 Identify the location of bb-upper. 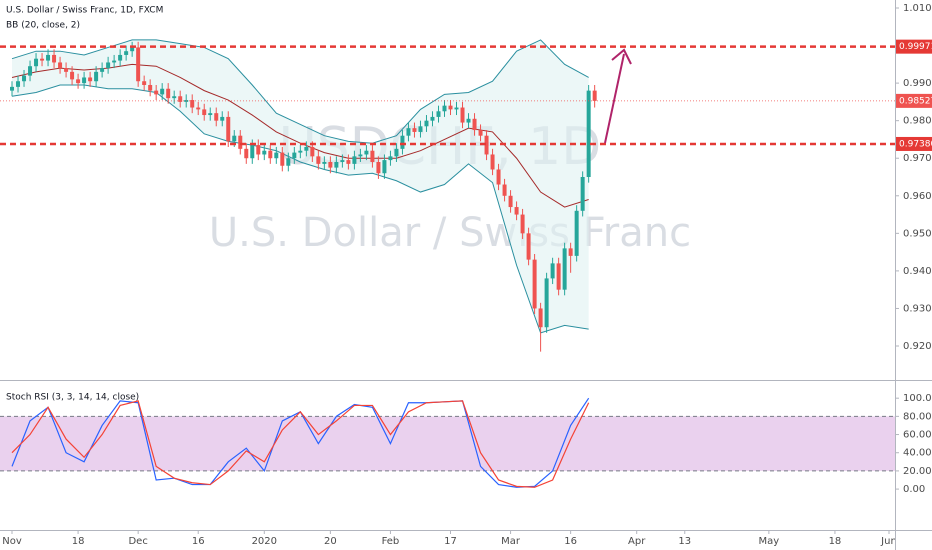
(300, 91).